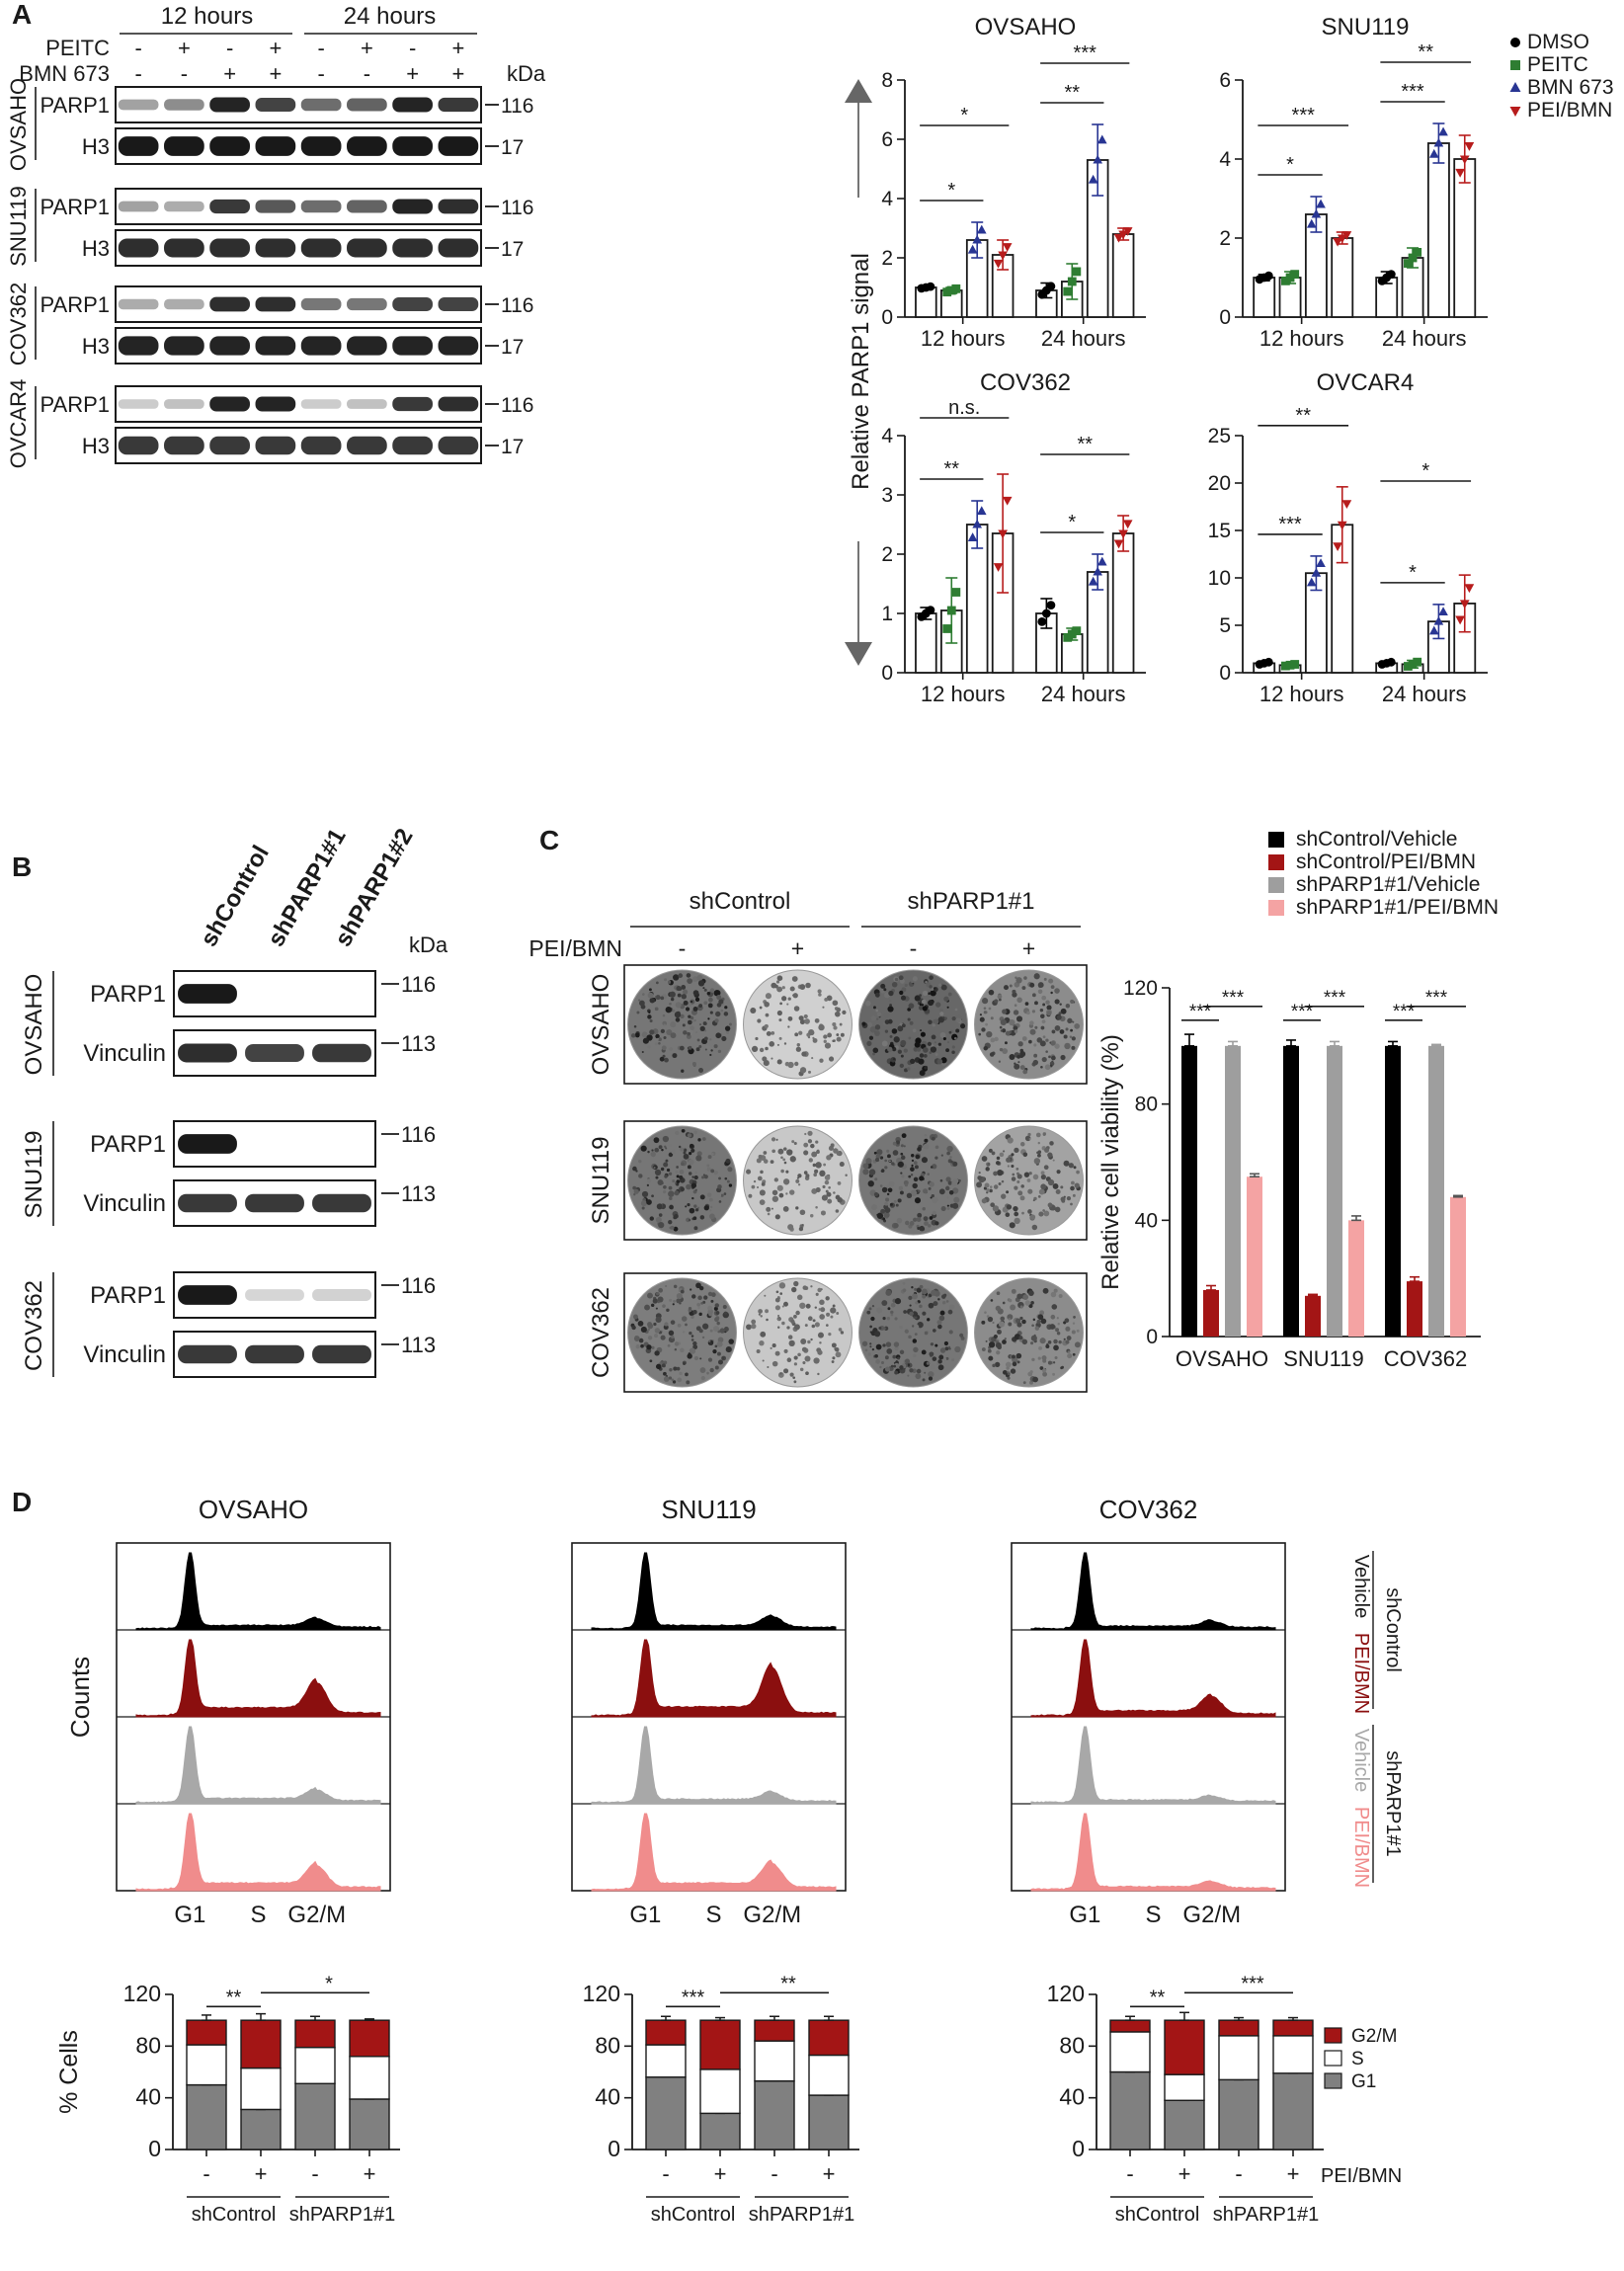  Describe the element at coordinates (1570, 87) in the screenshot. I see `legend-label: BMN 673` at that location.